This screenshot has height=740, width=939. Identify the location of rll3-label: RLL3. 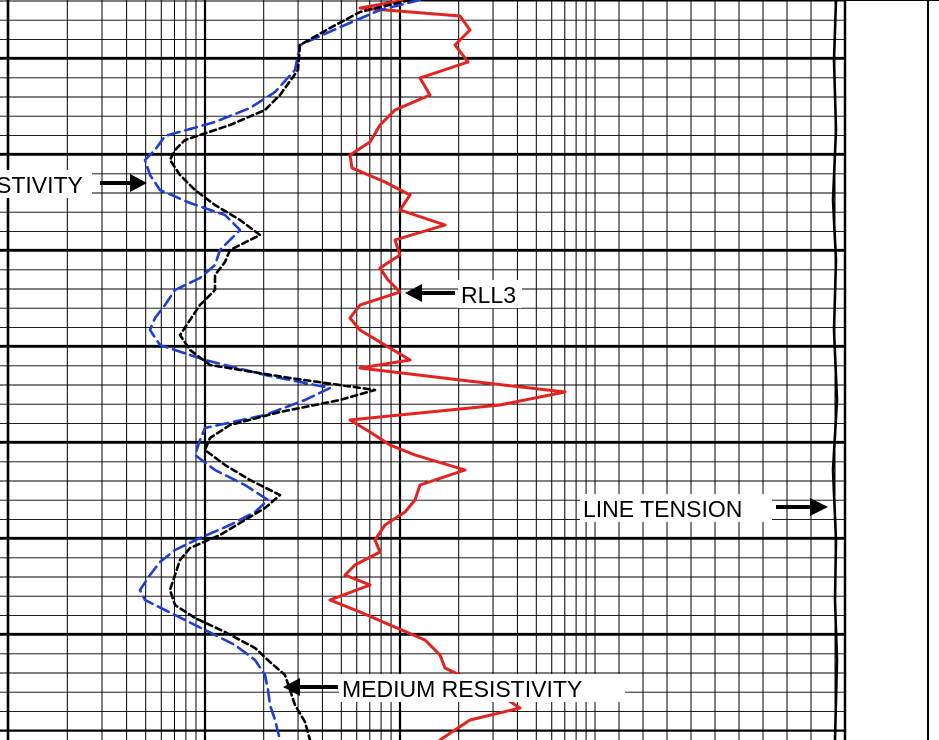
(488, 295).